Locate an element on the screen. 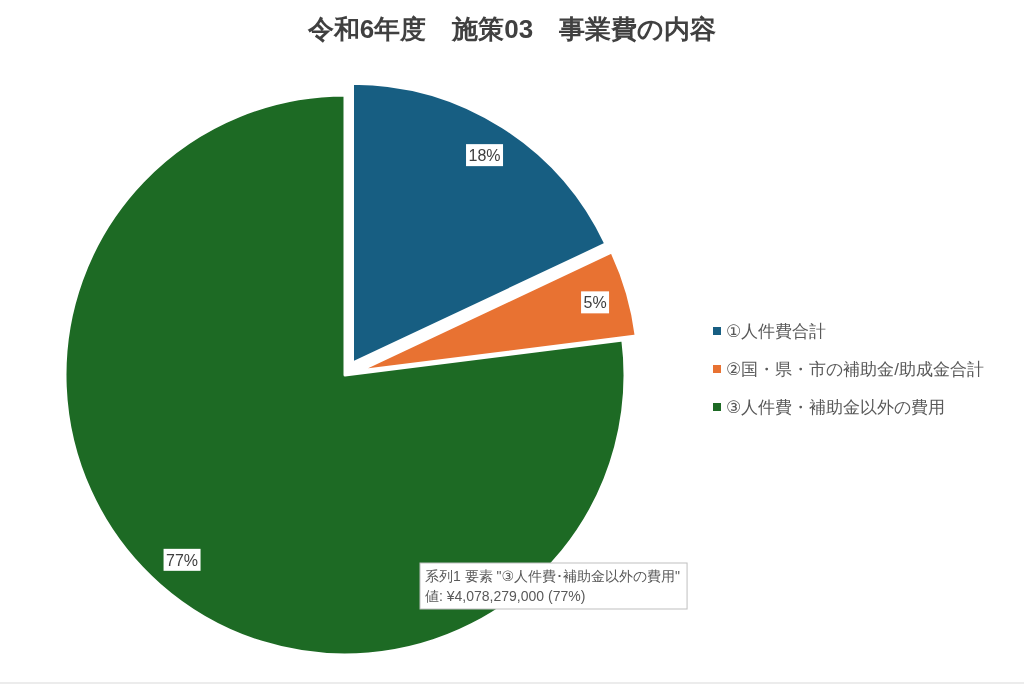 This screenshot has height=686, width=1024. data-label: 18% is located at coordinates (484, 156).